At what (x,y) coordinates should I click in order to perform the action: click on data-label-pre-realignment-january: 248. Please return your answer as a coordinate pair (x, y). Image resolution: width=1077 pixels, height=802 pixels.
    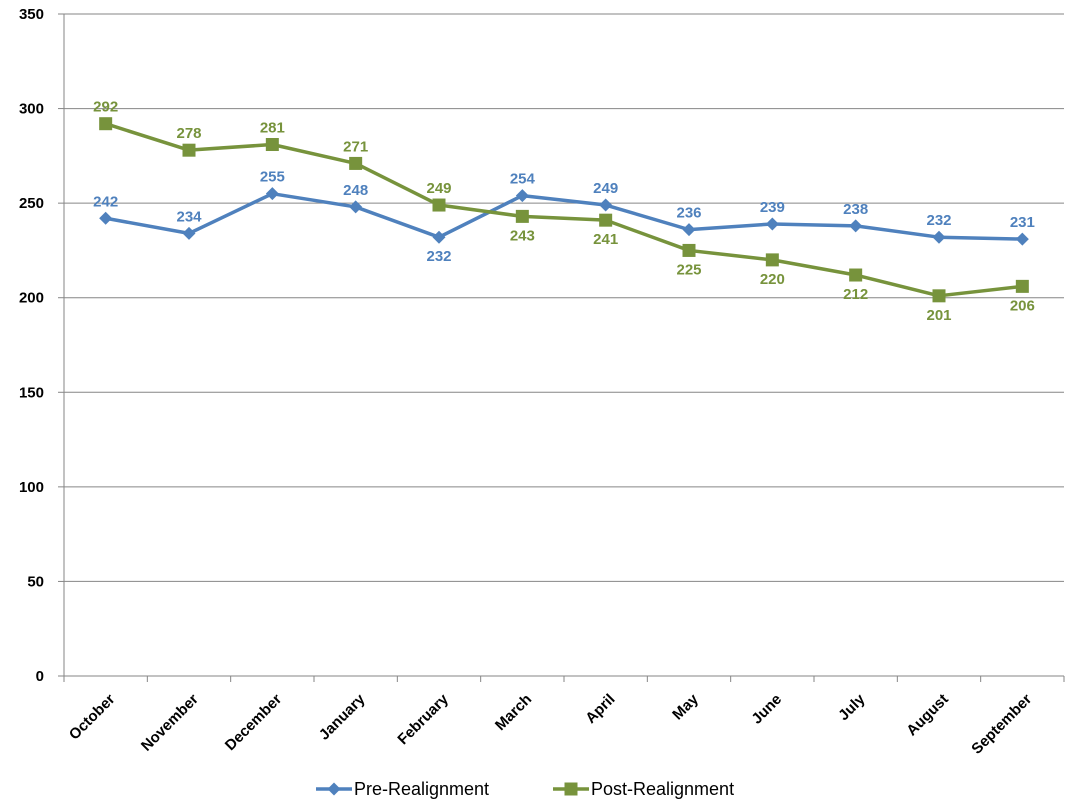
    Looking at the image, I should click on (355, 190).